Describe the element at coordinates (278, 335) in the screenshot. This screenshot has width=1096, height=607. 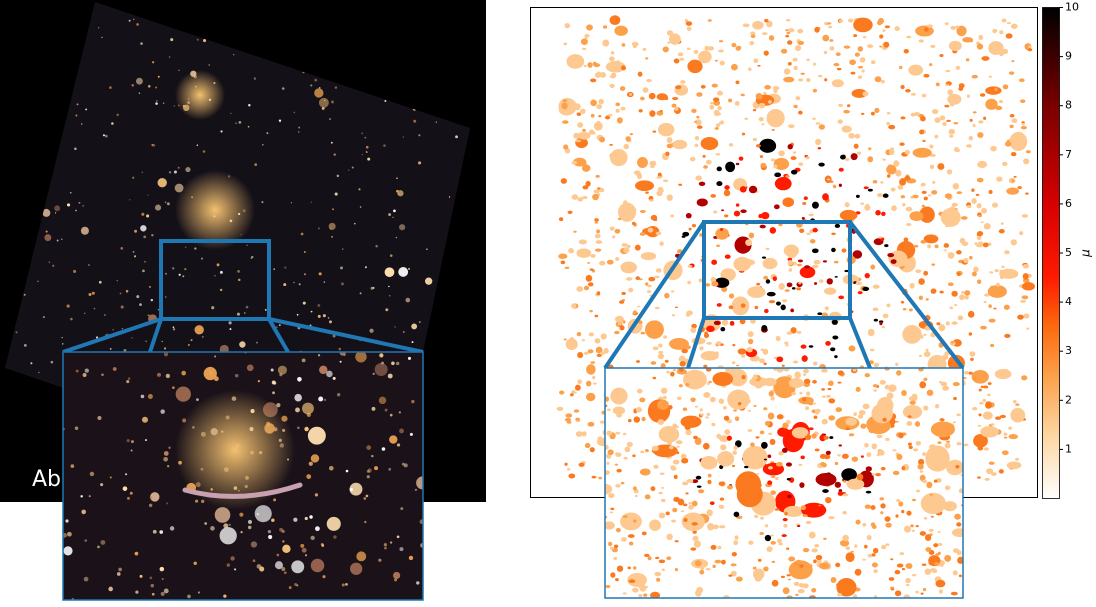
I see `zoom-line` at that location.